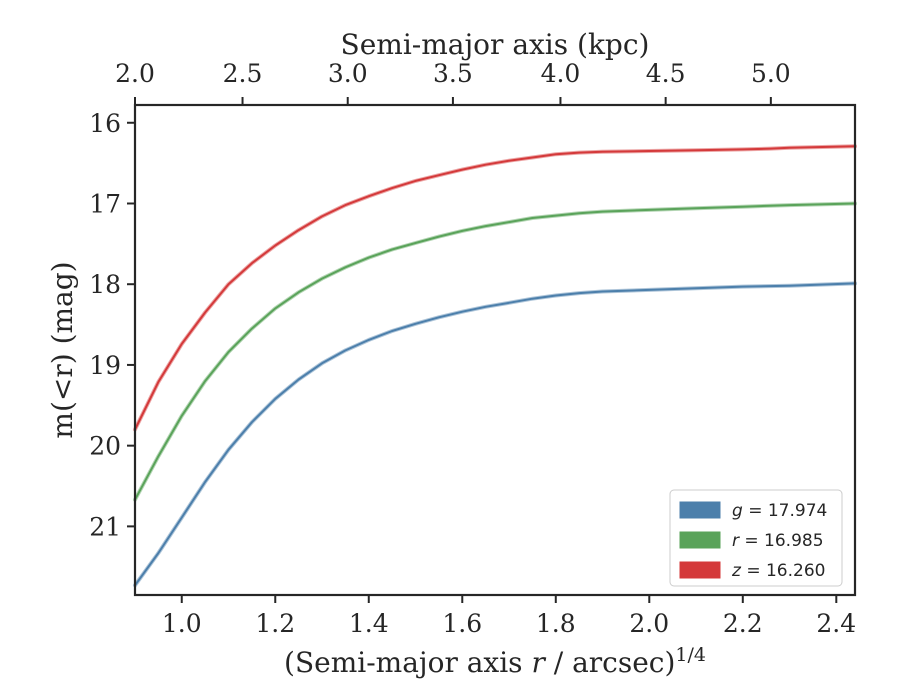 This screenshot has height=700, width=900. Describe the element at coordinates (135, 73) in the screenshot. I see `x2-tick-label: 2.0` at that location.